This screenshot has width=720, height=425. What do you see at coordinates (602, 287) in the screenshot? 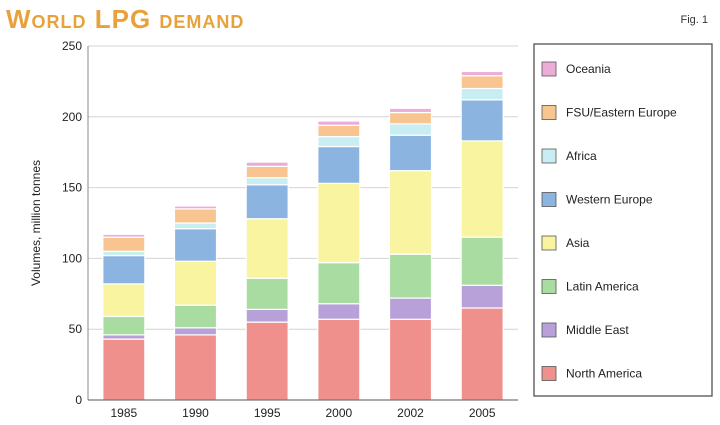
I see `legend-label-latin-america: Latin America` at bounding box center [602, 287].